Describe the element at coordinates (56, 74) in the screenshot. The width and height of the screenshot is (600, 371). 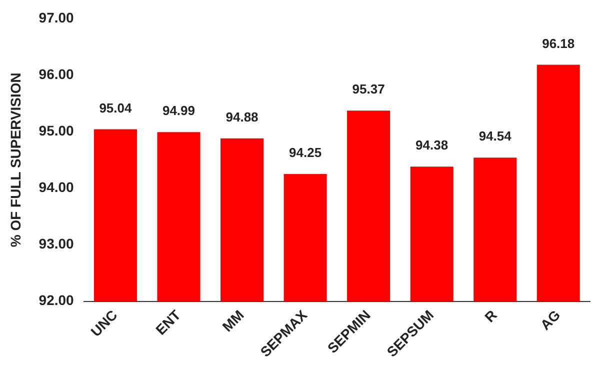
I see `y-tick-label: 96.00` at that location.